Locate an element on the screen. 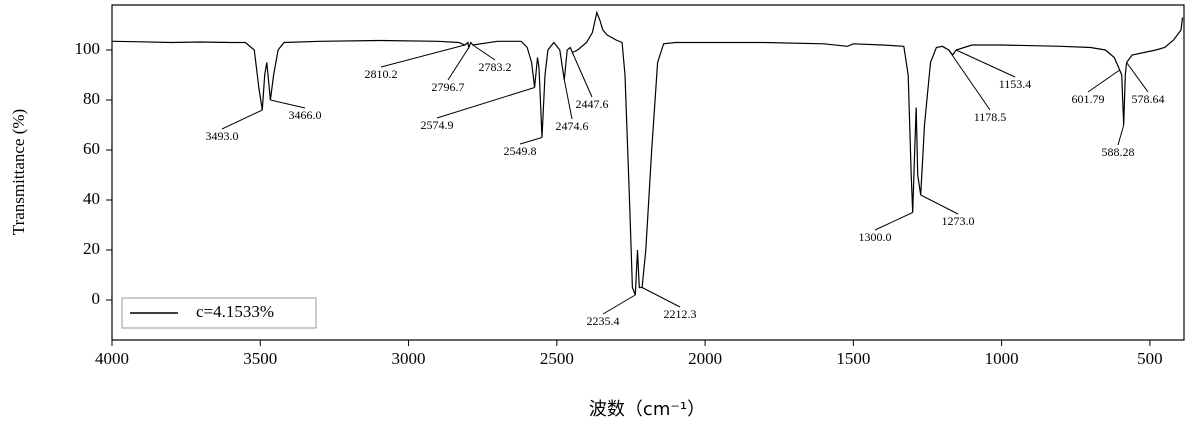 The image size is (1194, 430). annotation-label: 1178.5 is located at coordinates (990, 117).